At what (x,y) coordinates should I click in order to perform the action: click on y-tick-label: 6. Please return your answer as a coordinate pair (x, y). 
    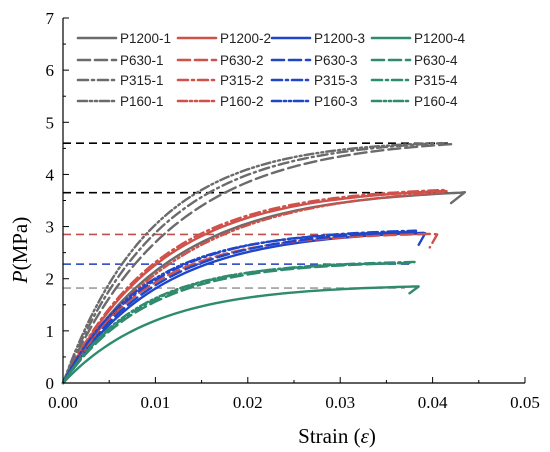
    Looking at the image, I should click on (50, 70).